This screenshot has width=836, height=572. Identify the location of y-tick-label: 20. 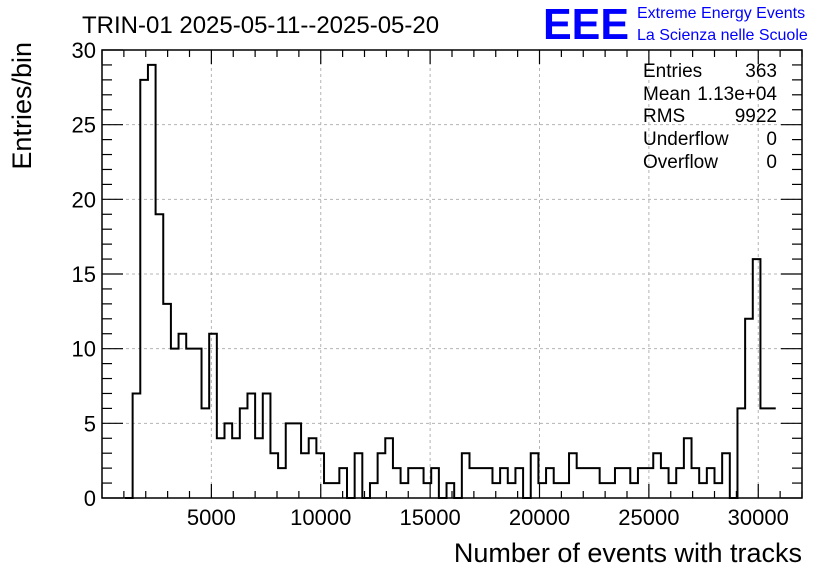
(84, 199).